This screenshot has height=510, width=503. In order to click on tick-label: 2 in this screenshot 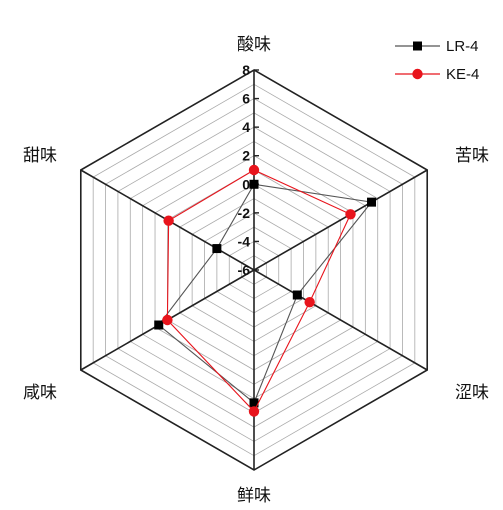, I will do `click(246, 156)`.